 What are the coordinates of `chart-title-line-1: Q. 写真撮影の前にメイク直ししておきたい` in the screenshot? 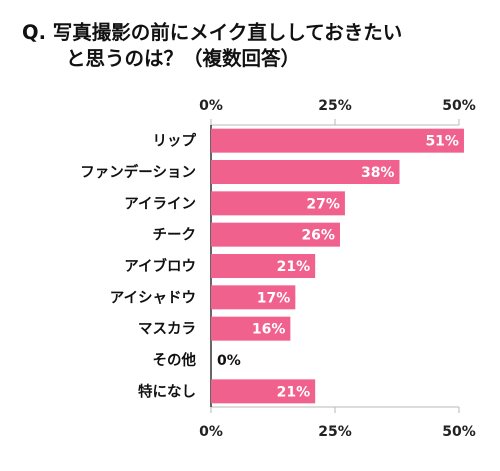 It's located at (212, 32).